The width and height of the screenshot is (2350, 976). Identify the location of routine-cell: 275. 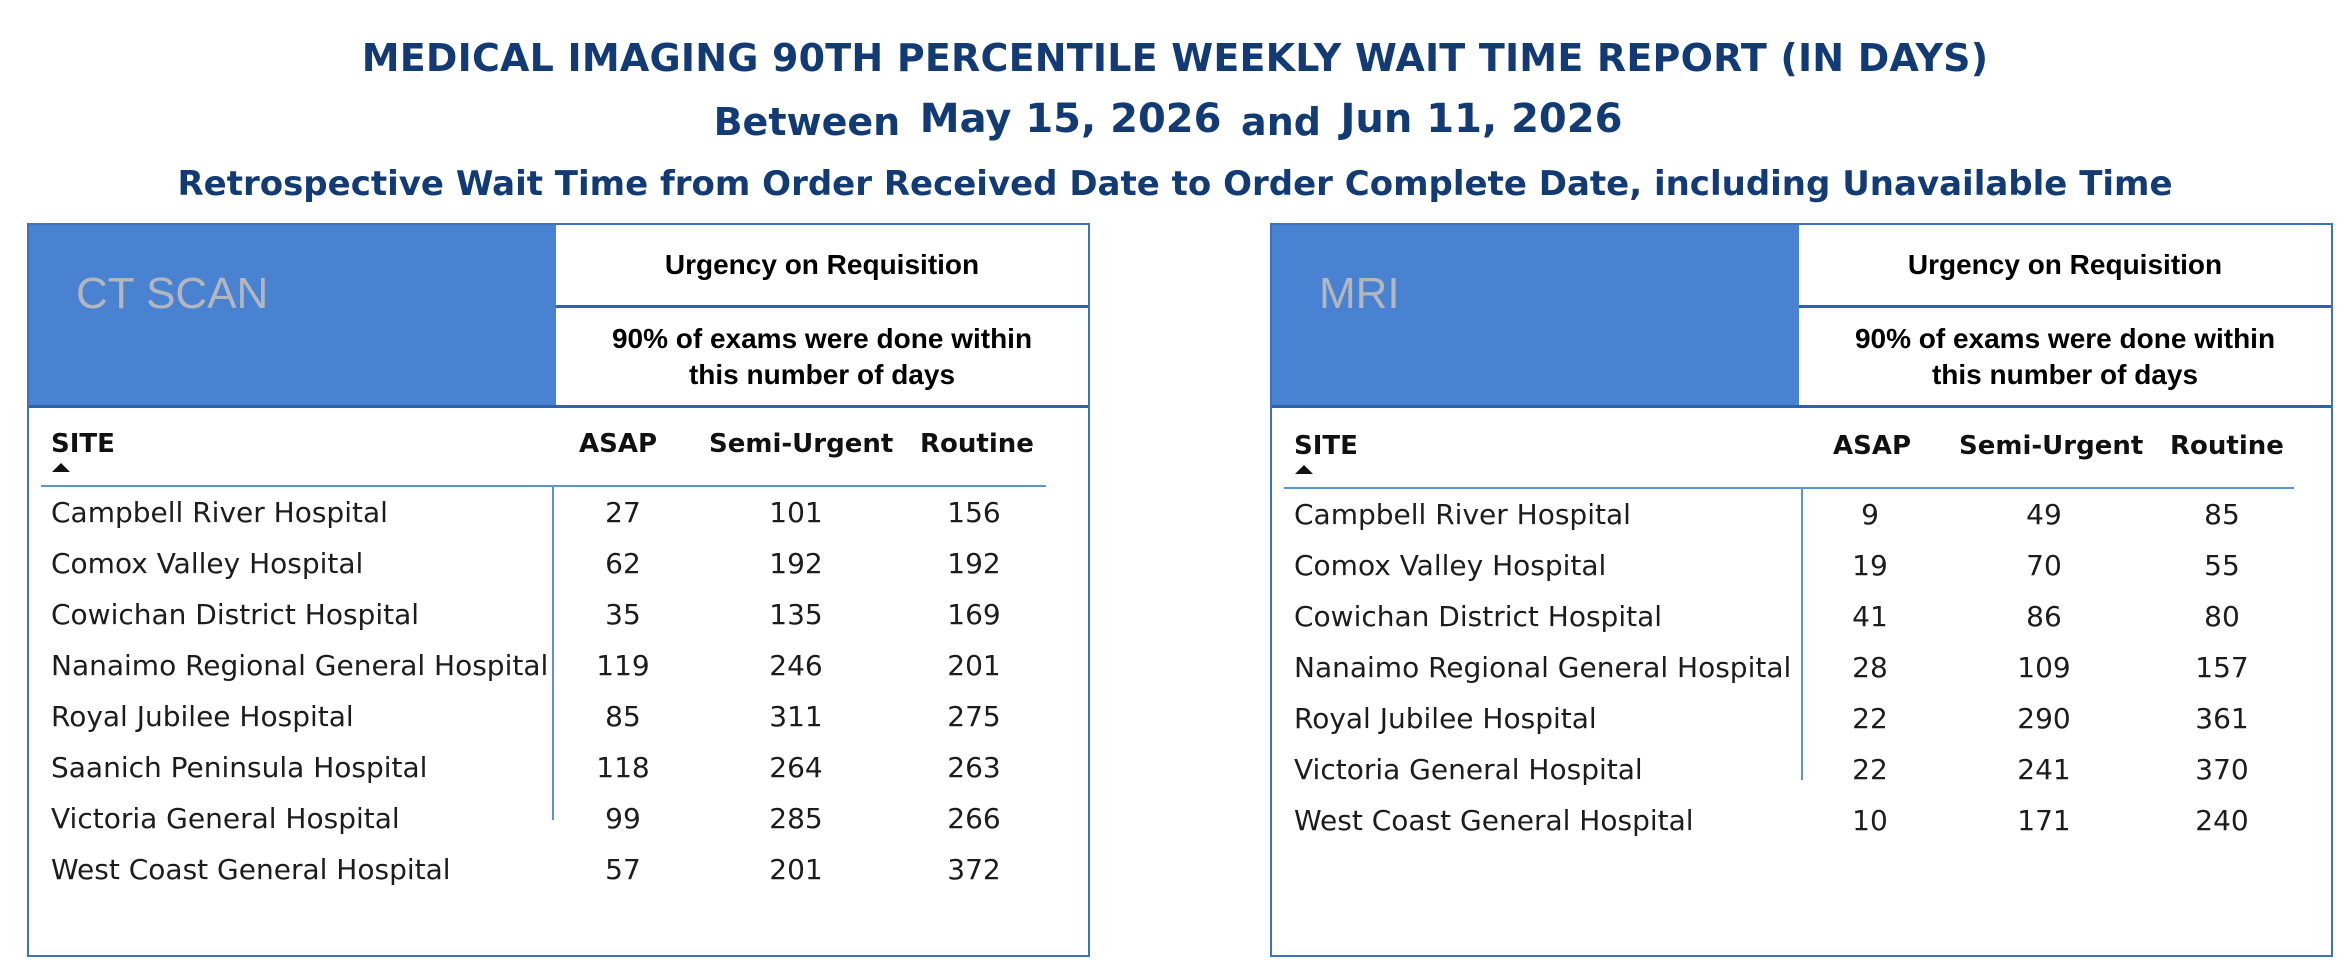
(974, 716).